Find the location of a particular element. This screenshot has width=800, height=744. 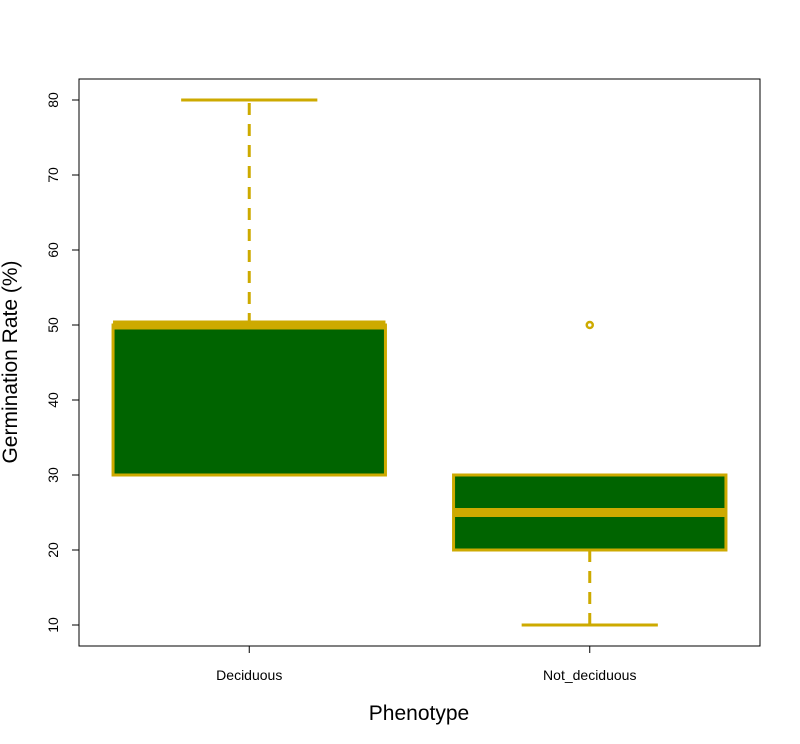

y-tick-label: 10 is located at coordinates (53, 625).